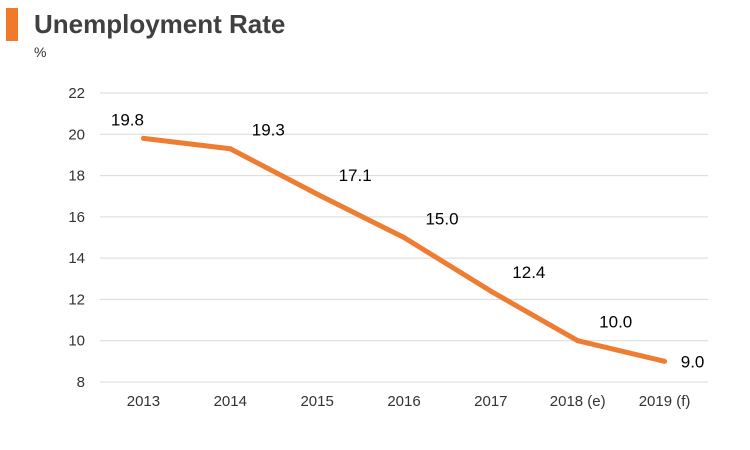  What do you see at coordinates (160, 24) in the screenshot?
I see `chart-title: Unemployment Rate` at bounding box center [160, 24].